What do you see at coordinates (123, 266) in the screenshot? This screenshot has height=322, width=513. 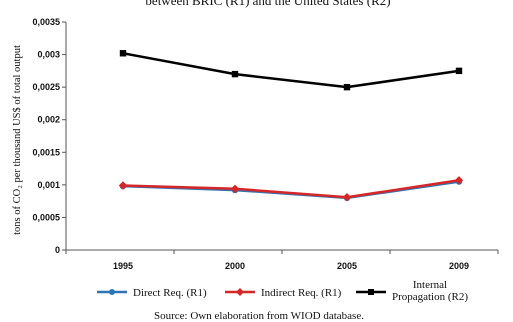 I see `x-tick-label: 1995` at bounding box center [123, 266].